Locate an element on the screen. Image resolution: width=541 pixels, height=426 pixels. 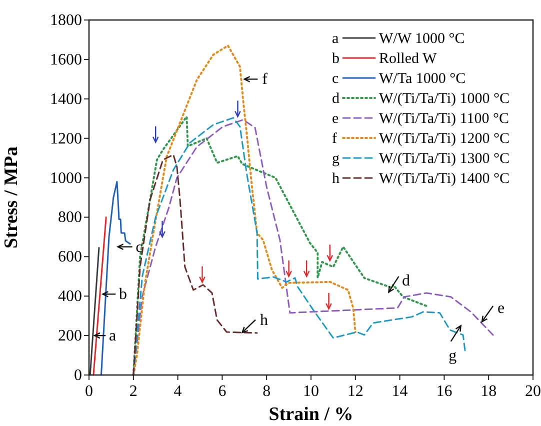
x-tick-label: 12 is located at coordinates (355, 391).